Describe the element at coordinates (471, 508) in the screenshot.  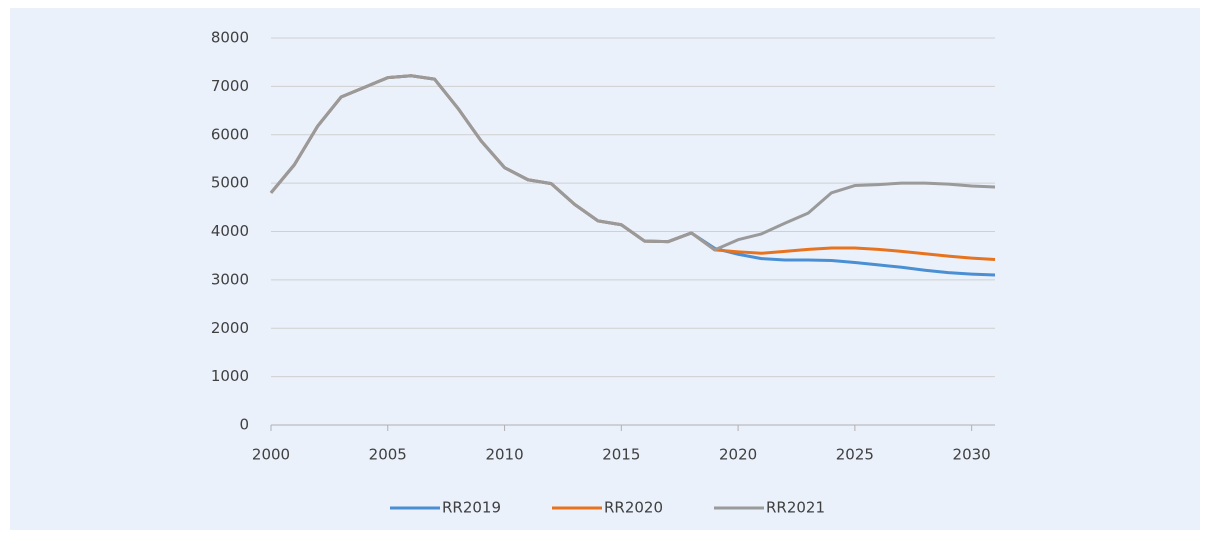
I see `legend-label: RR2019` at that location.